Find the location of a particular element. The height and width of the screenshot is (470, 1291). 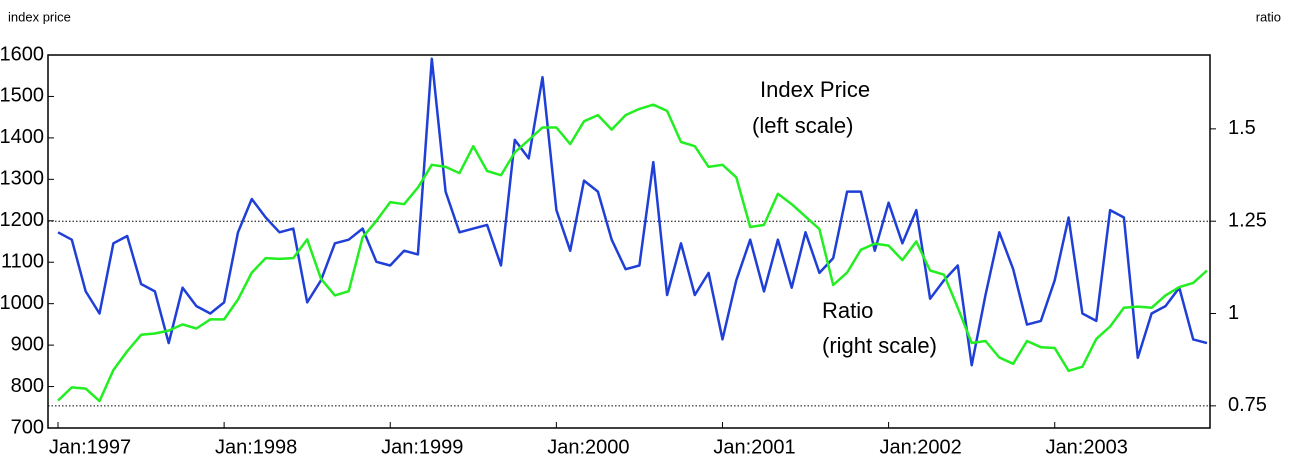

x-tick-label: Jan:1999 is located at coordinates (422, 447).